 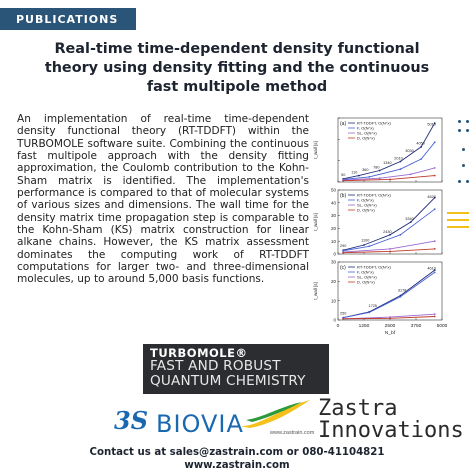 I want to click on x-tick-label: 3750, so click(x=416, y=326).